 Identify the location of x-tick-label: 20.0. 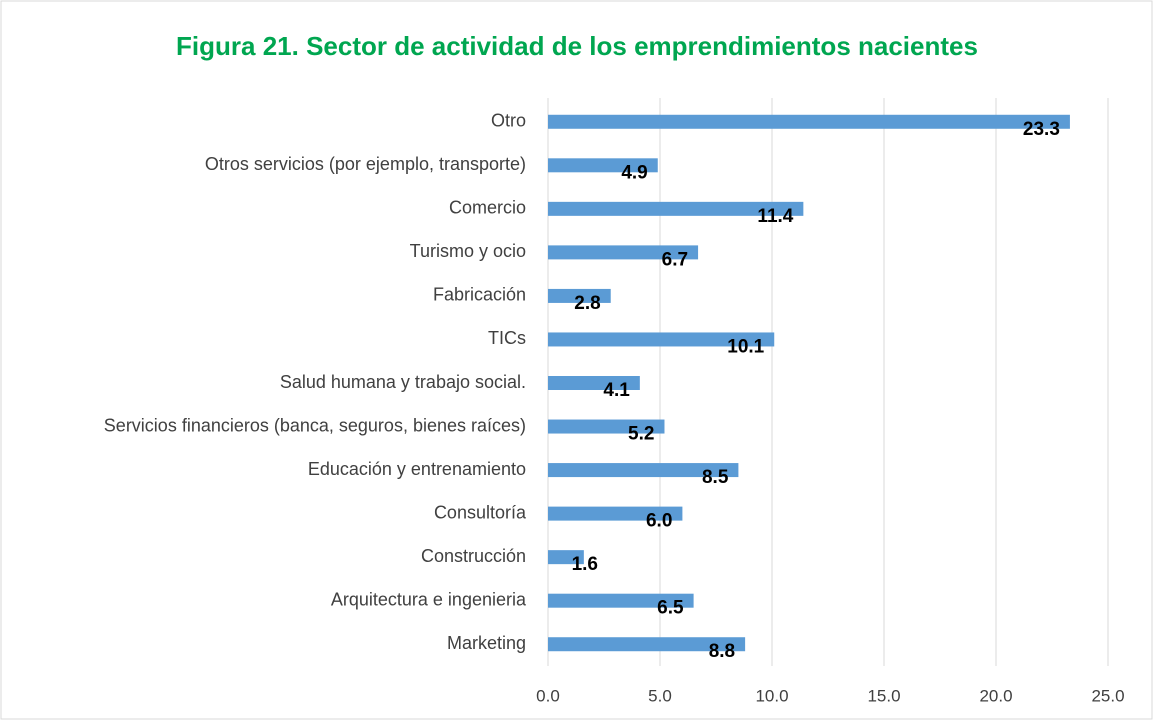
(995, 695).